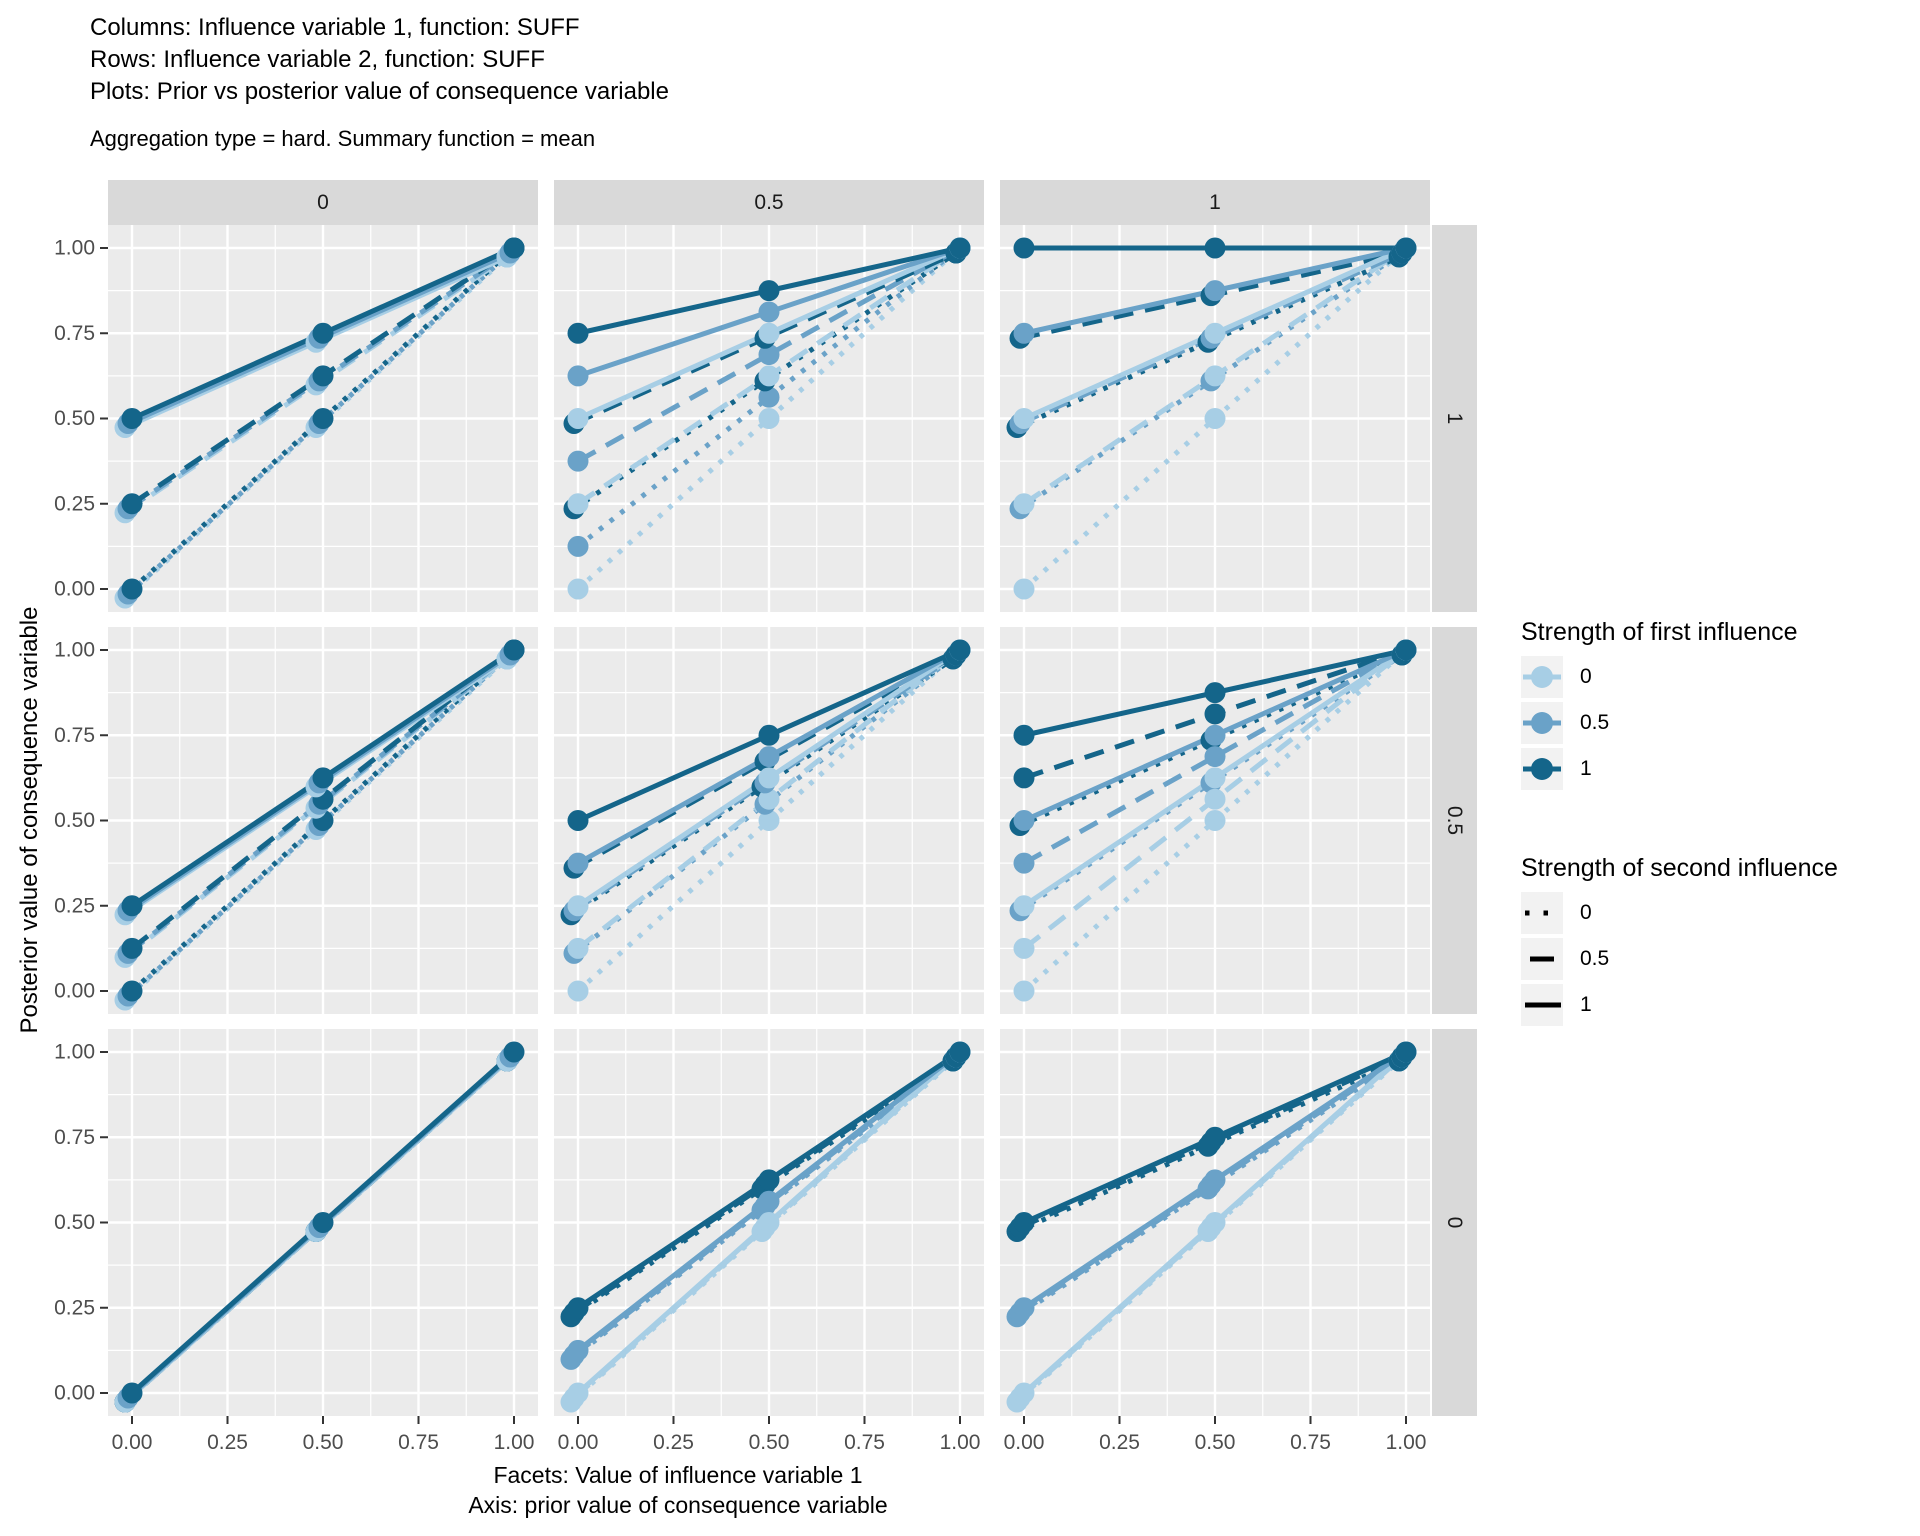 The width and height of the screenshot is (1920, 1536). What do you see at coordinates (74, 1052) in the screenshot?
I see `y-tick-label: 1.00` at bounding box center [74, 1052].